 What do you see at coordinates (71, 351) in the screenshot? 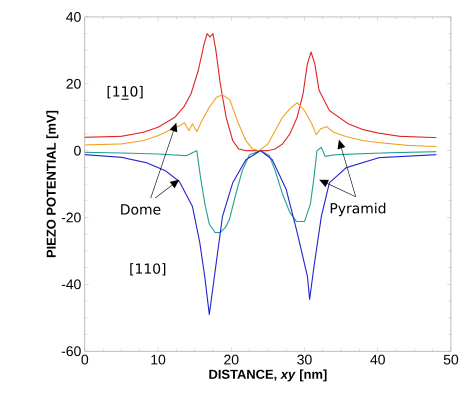
I see `y-tick-label: -60` at bounding box center [71, 351].